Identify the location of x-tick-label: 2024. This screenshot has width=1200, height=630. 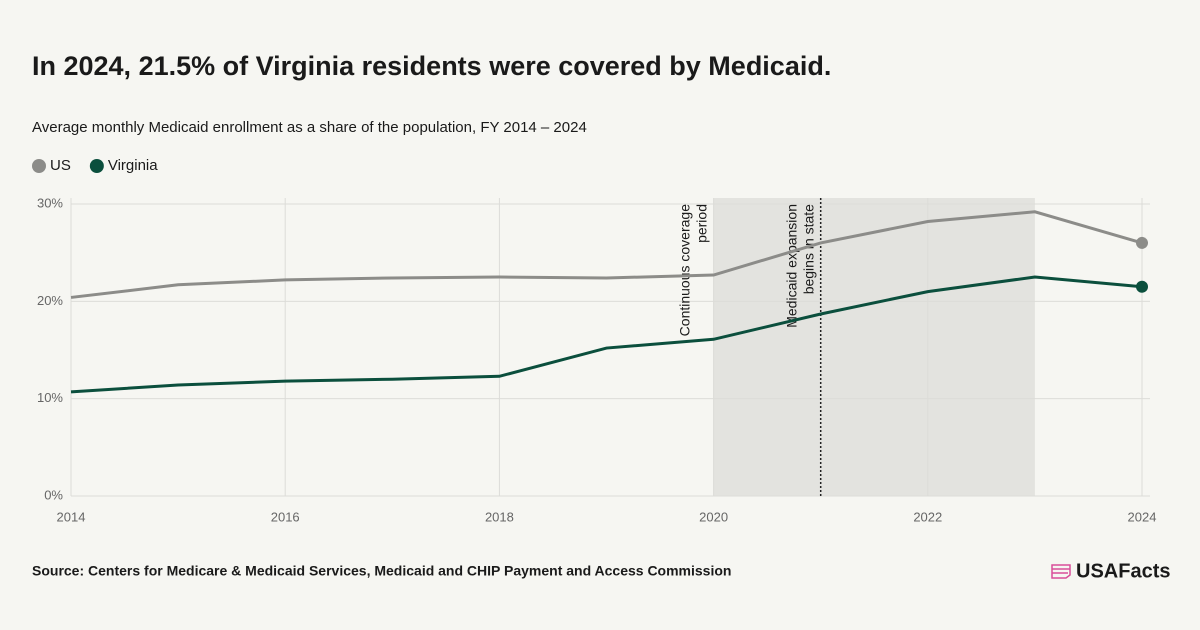
(1142, 516).